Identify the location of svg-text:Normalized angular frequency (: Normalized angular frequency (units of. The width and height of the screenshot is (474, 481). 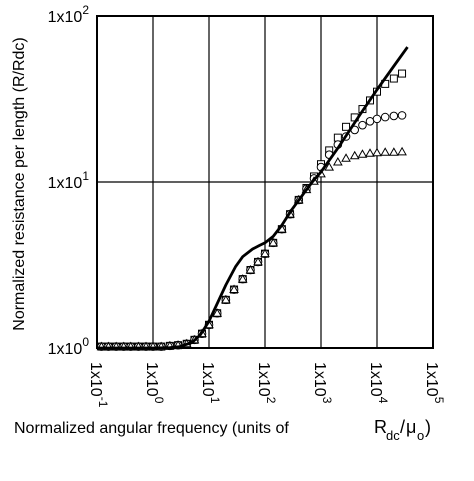
(151, 428).